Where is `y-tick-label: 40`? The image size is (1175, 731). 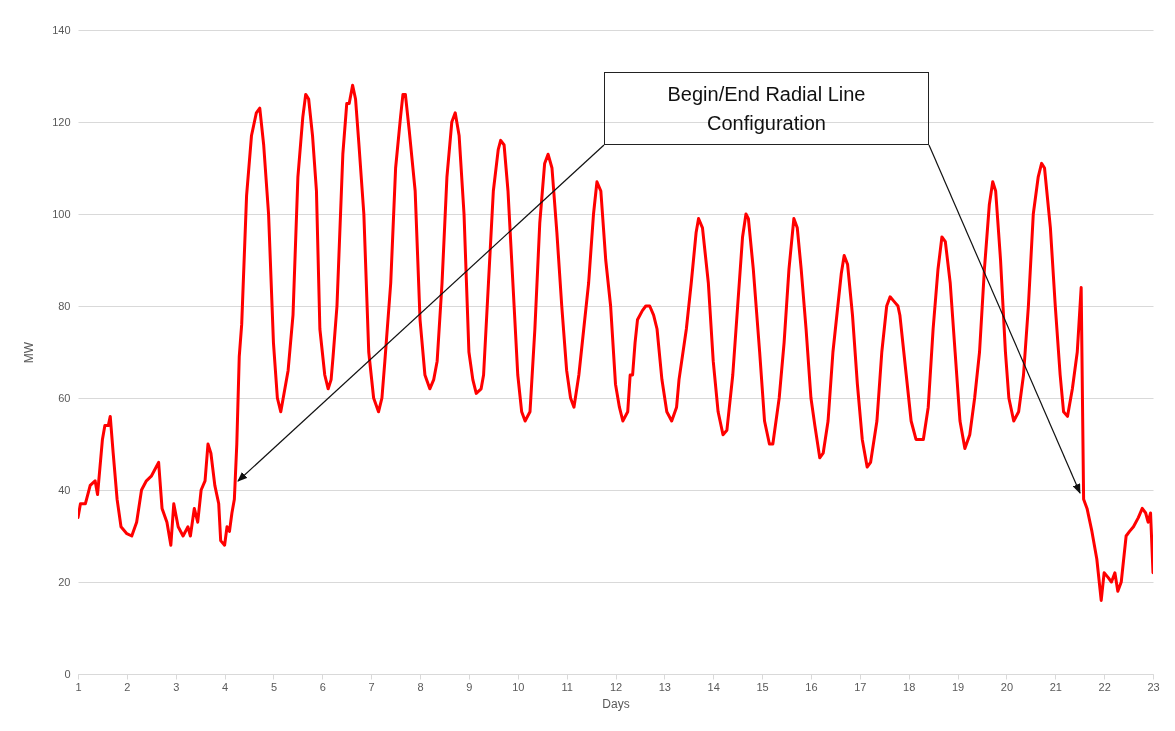 y-tick-label: 40 is located at coordinates (64, 489).